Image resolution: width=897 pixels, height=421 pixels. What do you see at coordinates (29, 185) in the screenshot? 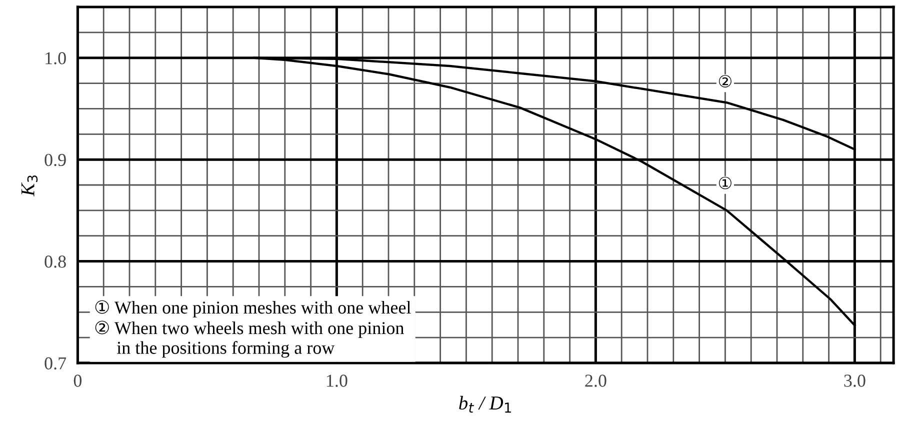
I see `y-axis-title: K$_{3}$` at bounding box center [29, 185].